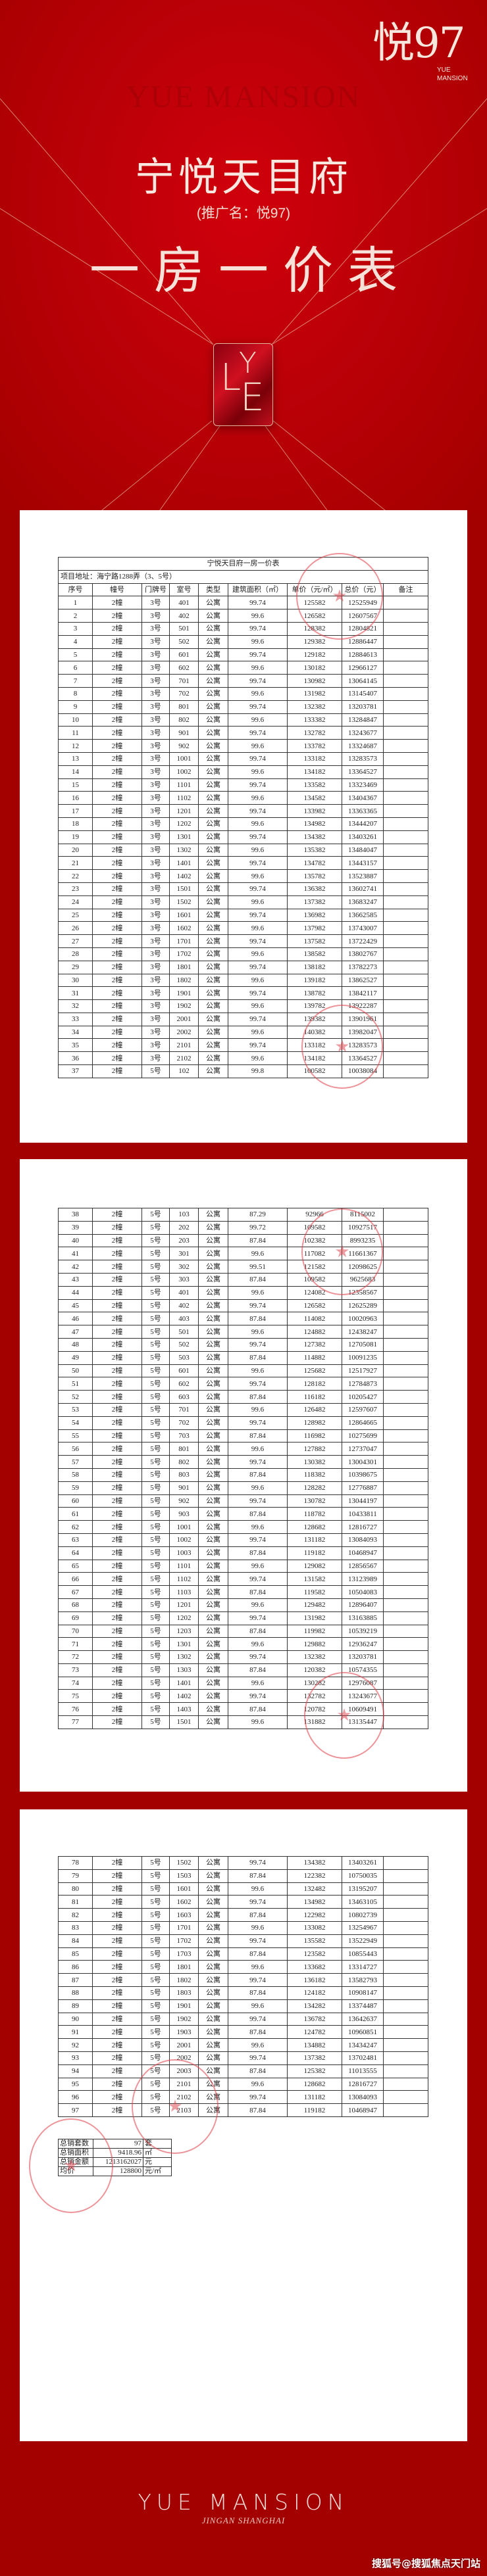 The height and width of the screenshot is (2576, 487). Describe the element at coordinates (363, 1279) in the screenshot. I see `table-cell: 9625683` at that location.